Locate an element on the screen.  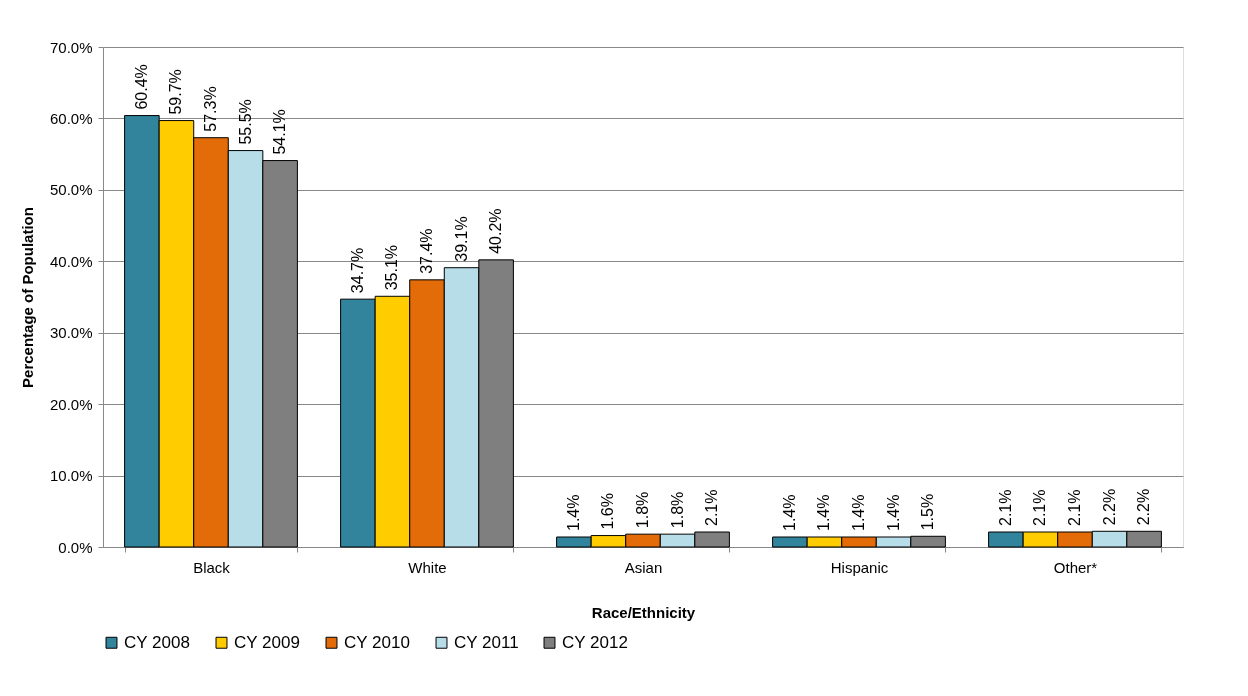
data-label: 55.5% is located at coordinates (245, 122).